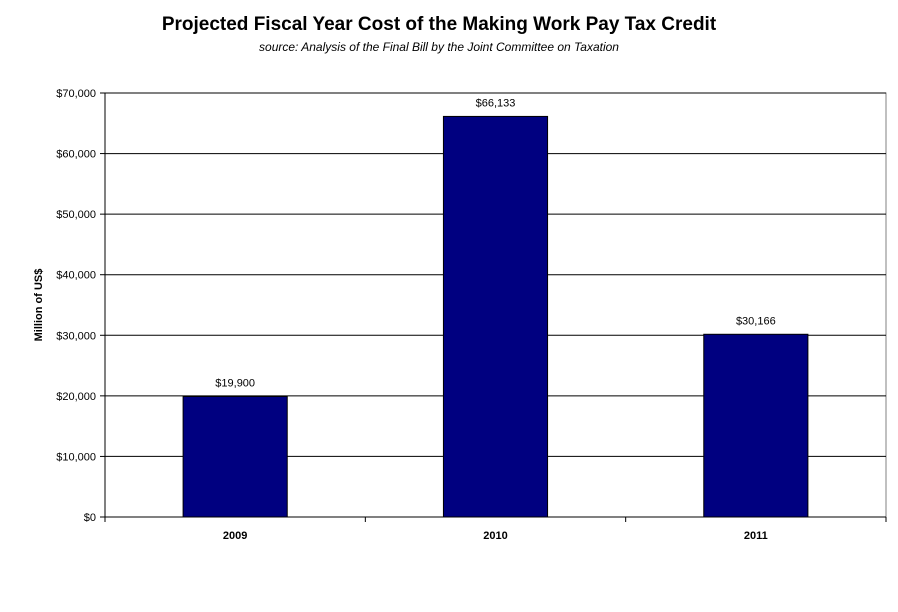 The height and width of the screenshot is (612, 898). What do you see at coordinates (235, 536) in the screenshot?
I see `x-tick-label: 2009` at bounding box center [235, 536].